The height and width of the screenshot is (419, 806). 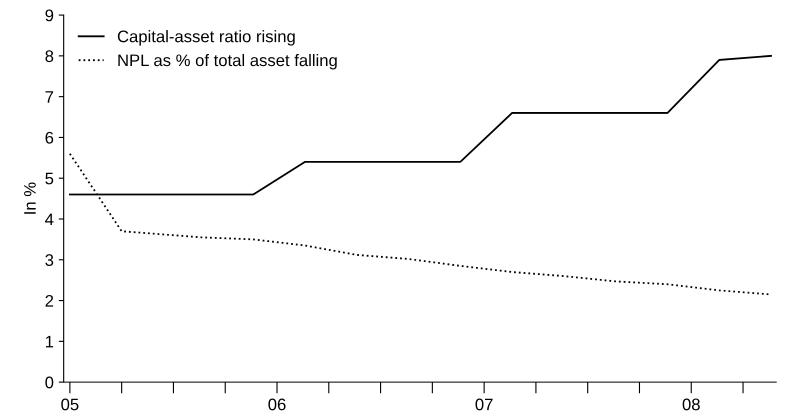 What do you see at coordinates (50, 300) in the screenshot?
I see `y-tick-label: 2` at bounding box center [50, 300].